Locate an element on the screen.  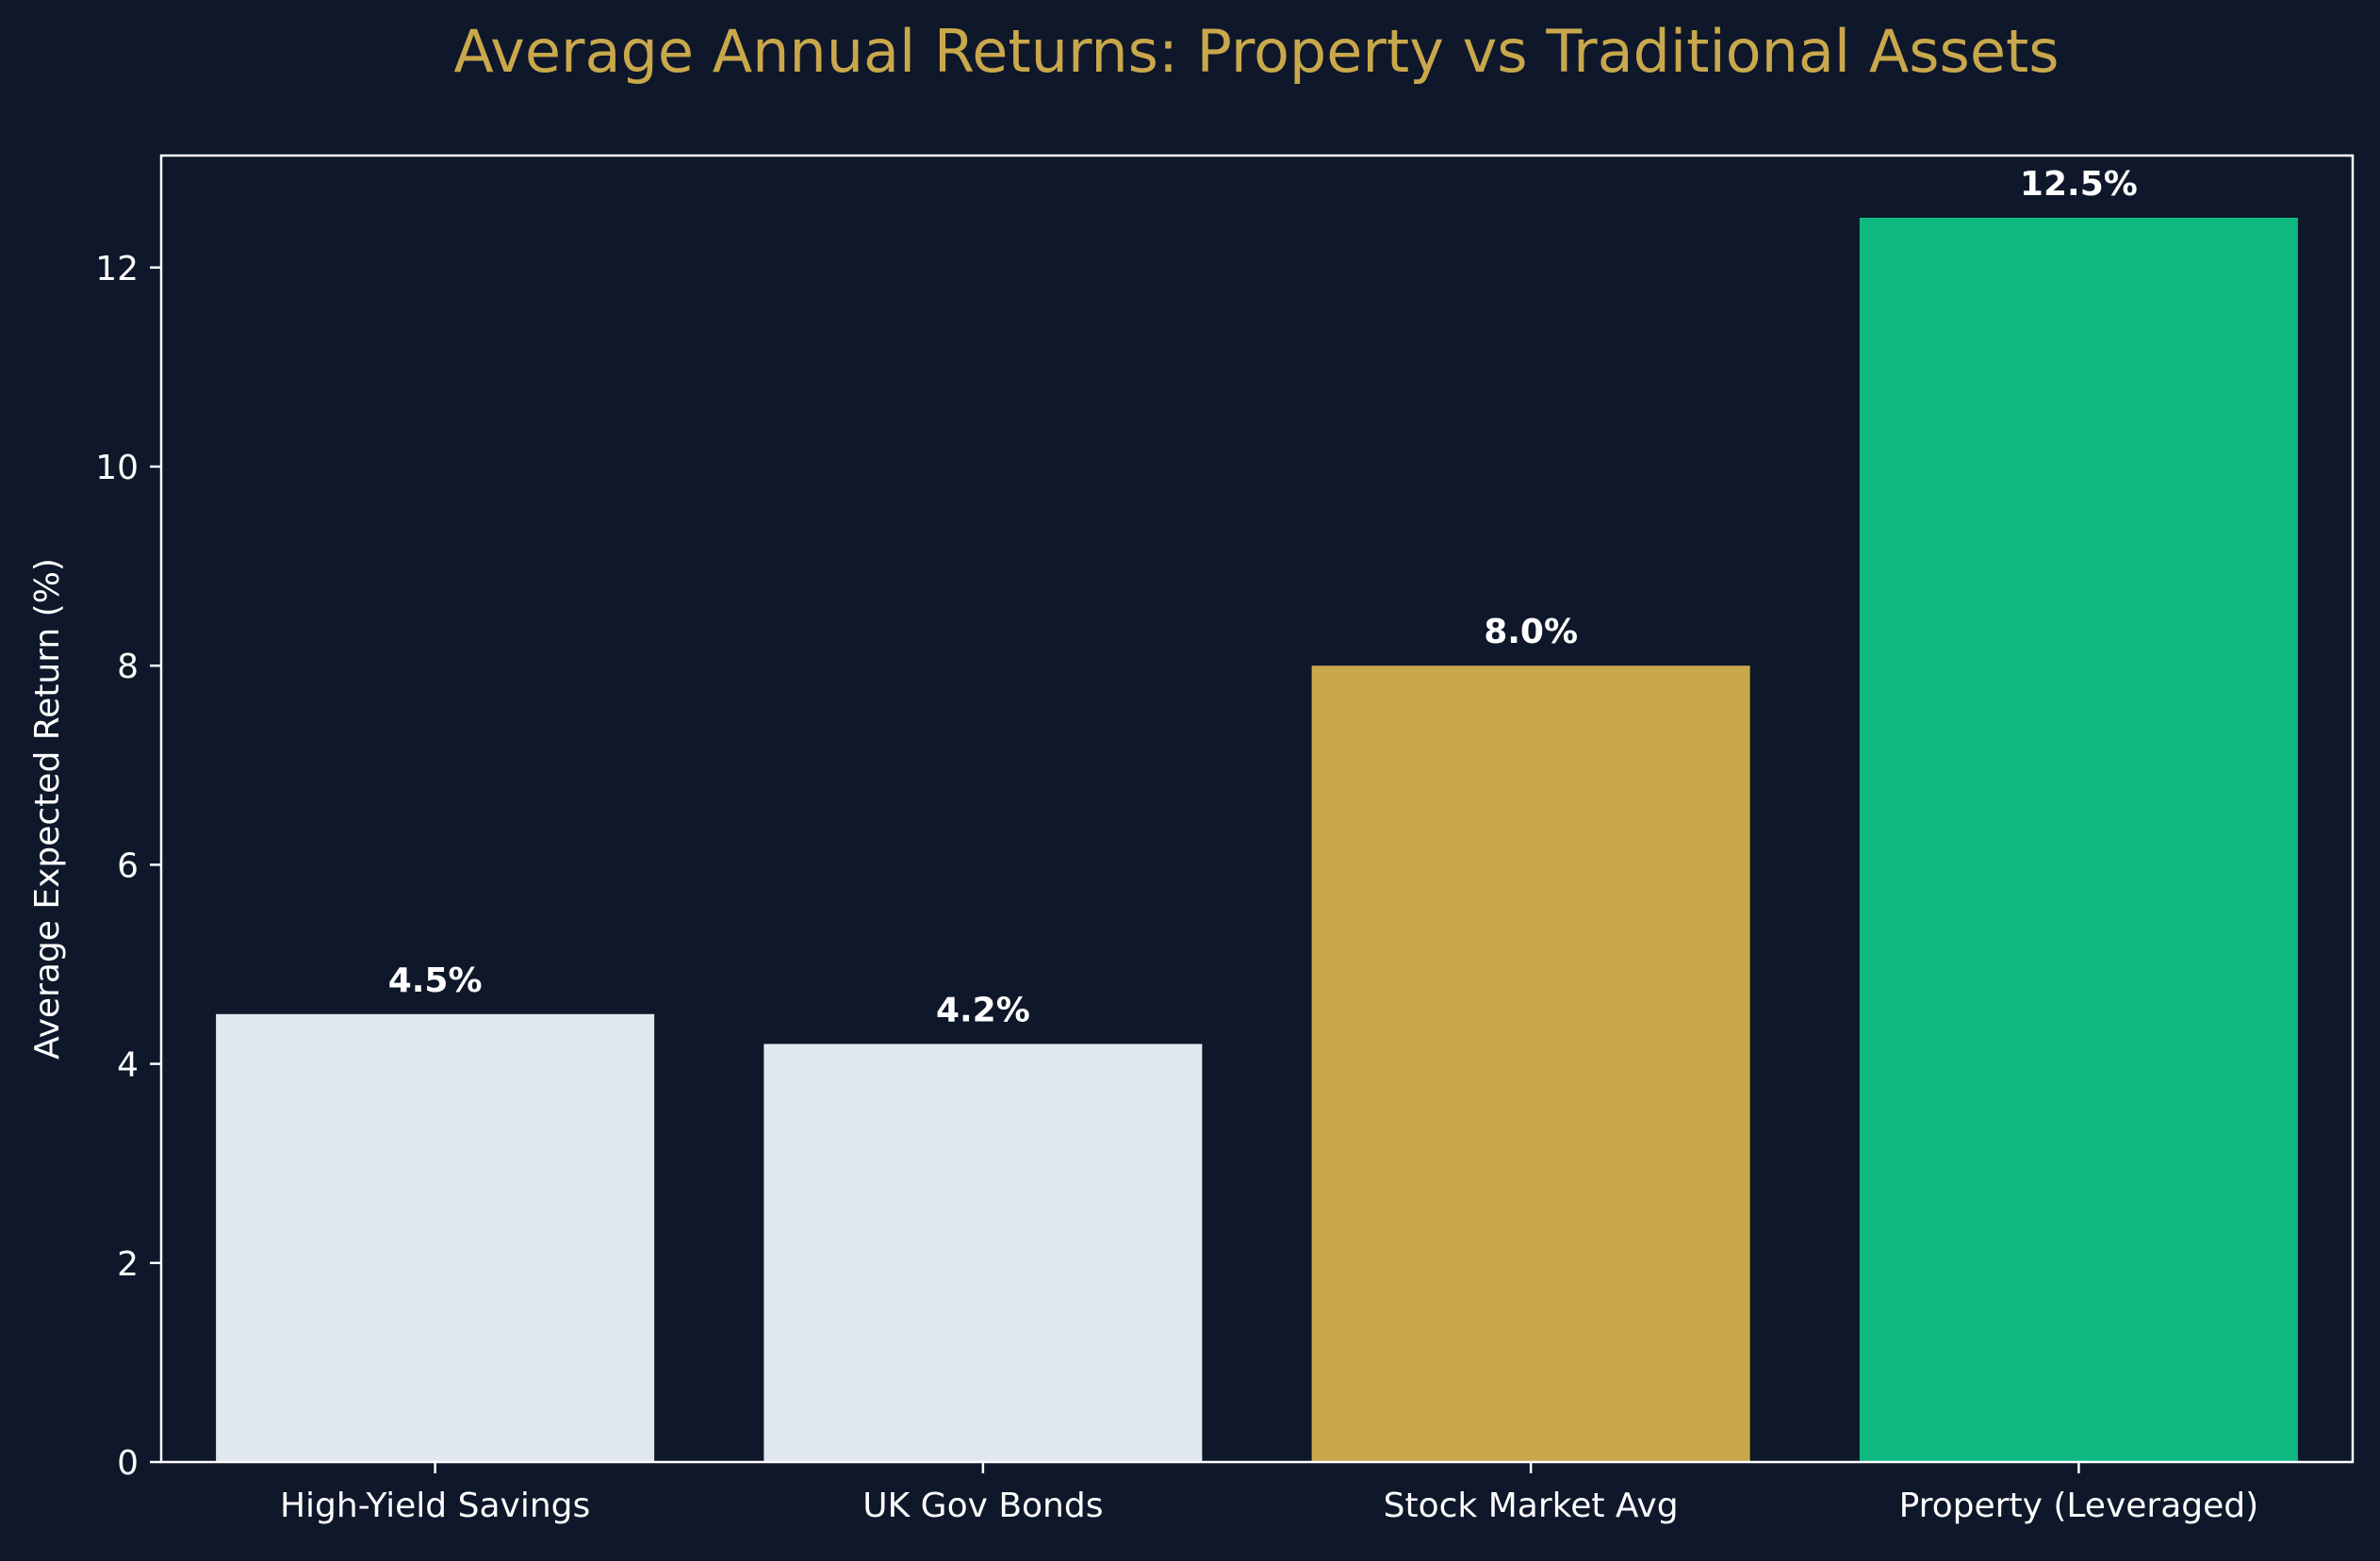
bar-value-label: 4.5% is located at coordinates (435, 981).